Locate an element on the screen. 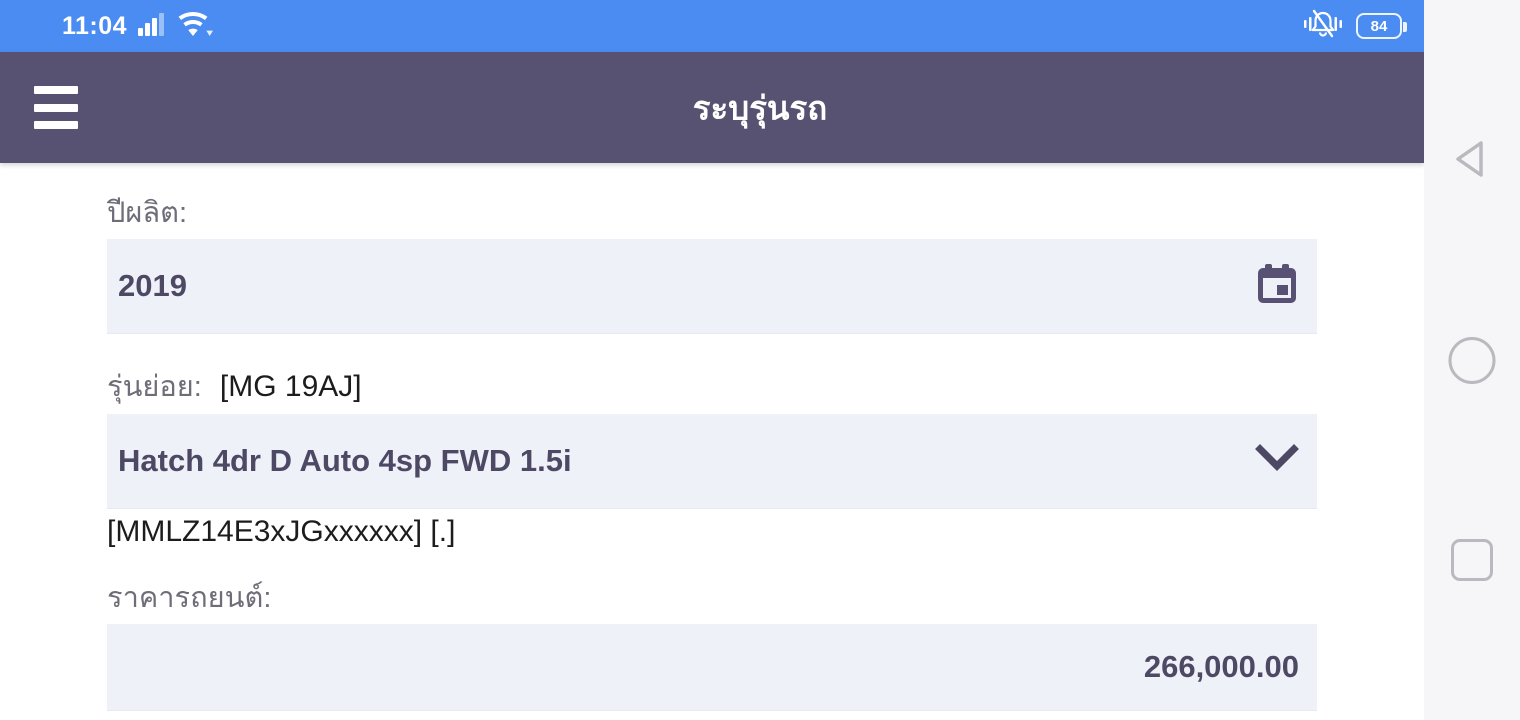  status-time: 11:04 is located at coordinates (95, 25).